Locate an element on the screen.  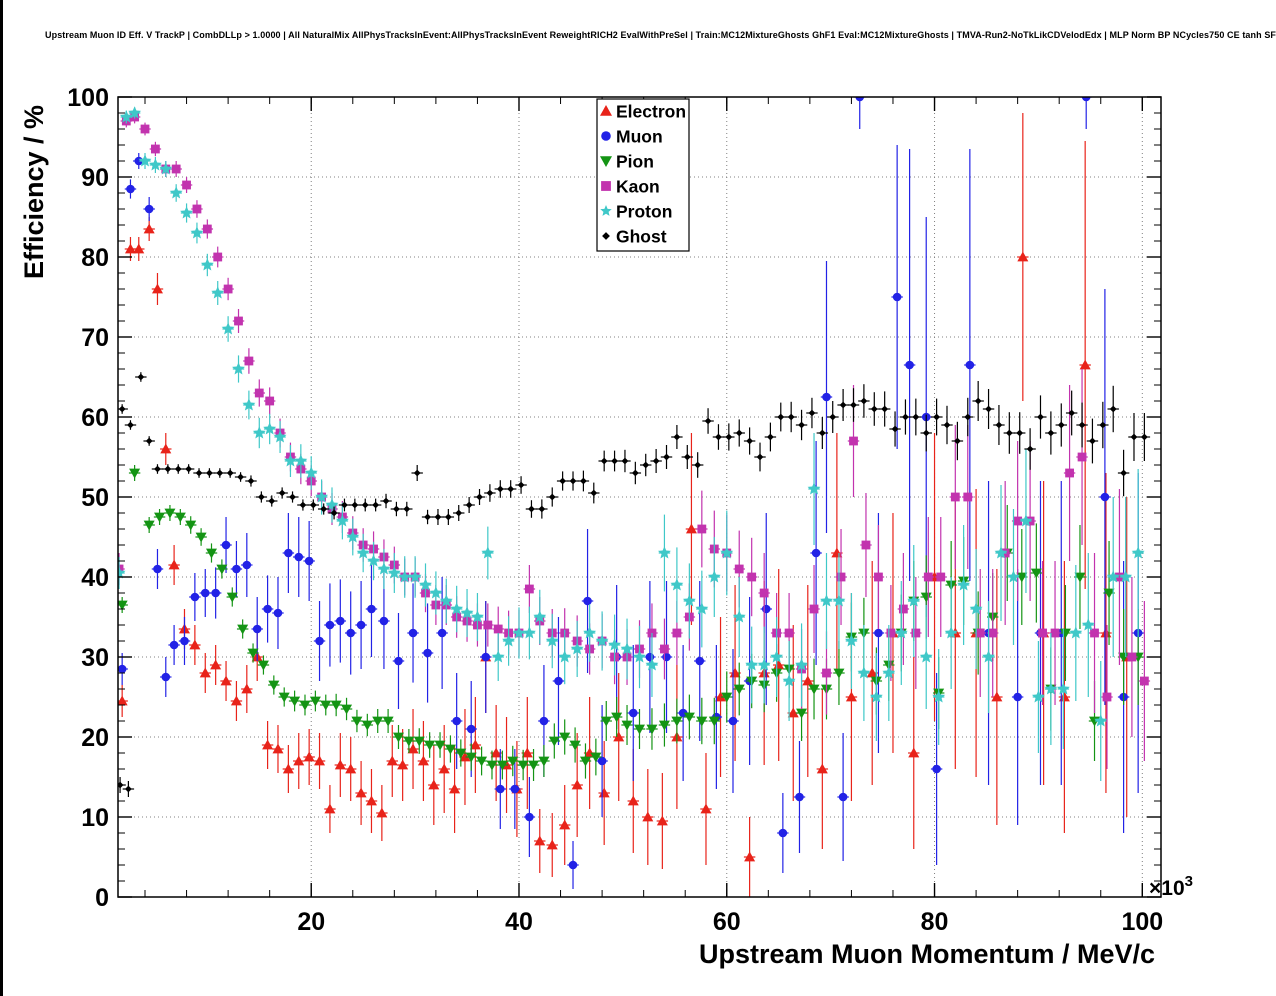
y-tick-label: 70 is located at coordinates (95, 338).